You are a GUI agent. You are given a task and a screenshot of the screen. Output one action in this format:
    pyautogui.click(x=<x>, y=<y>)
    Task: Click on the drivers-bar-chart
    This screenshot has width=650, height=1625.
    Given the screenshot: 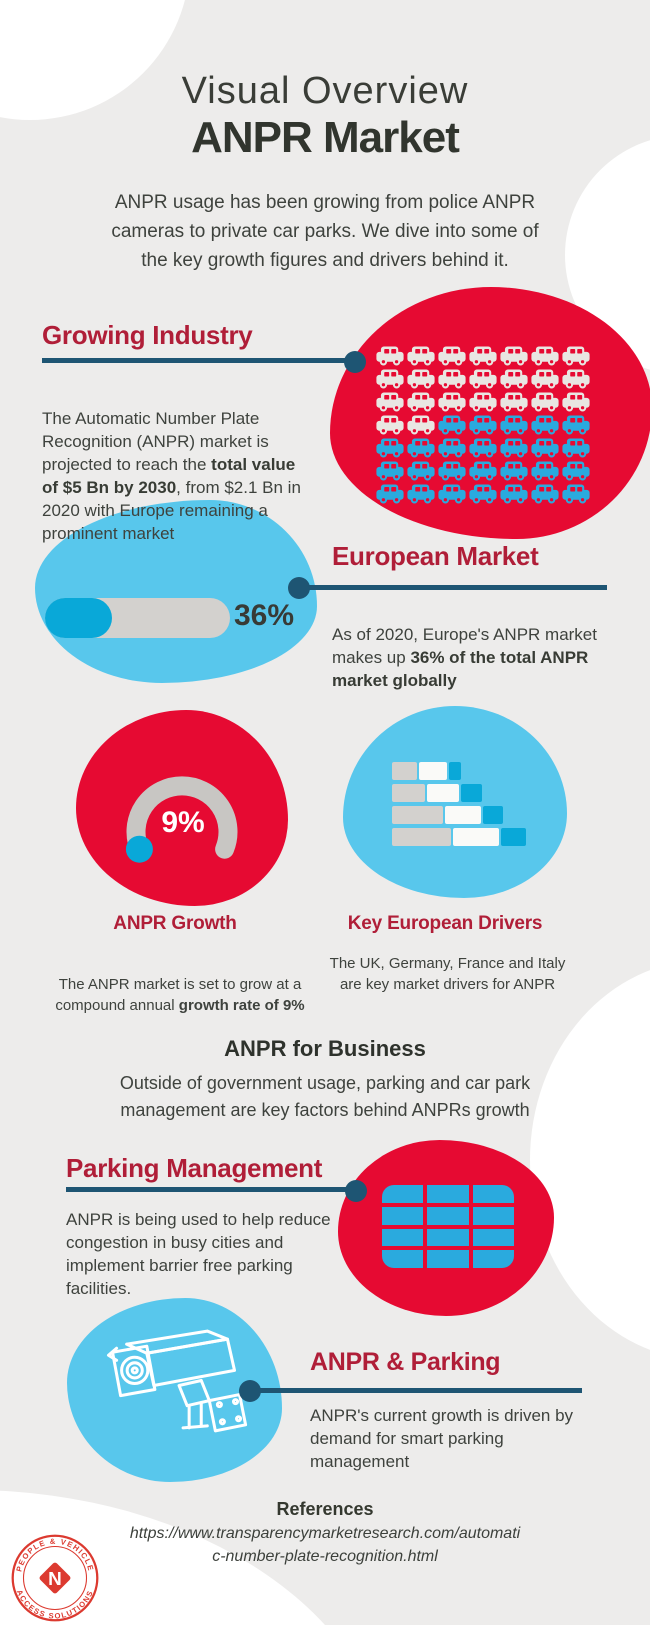 What is the action you would take?
    pyautogui.click(x=459, y=806)
    